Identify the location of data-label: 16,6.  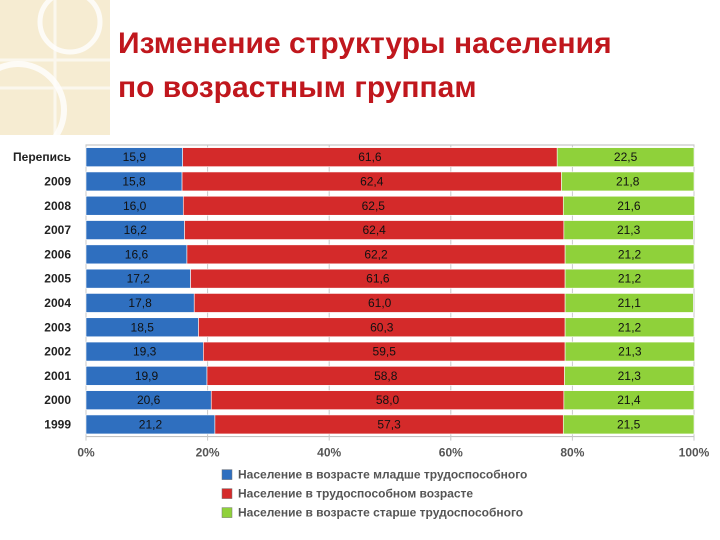
(137, 254).